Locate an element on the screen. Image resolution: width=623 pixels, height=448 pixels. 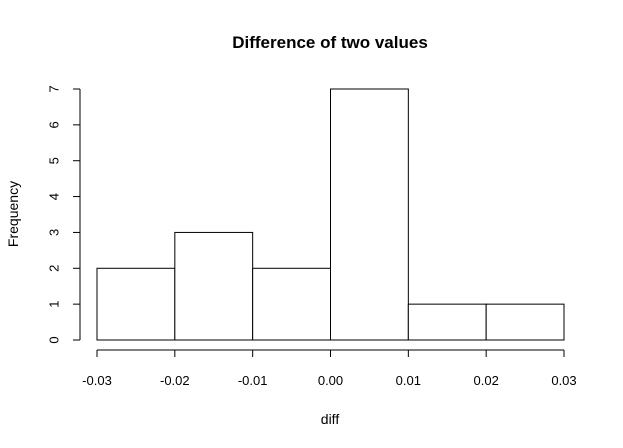
y-tick-label: 4 is located at coordinates (54, 196).